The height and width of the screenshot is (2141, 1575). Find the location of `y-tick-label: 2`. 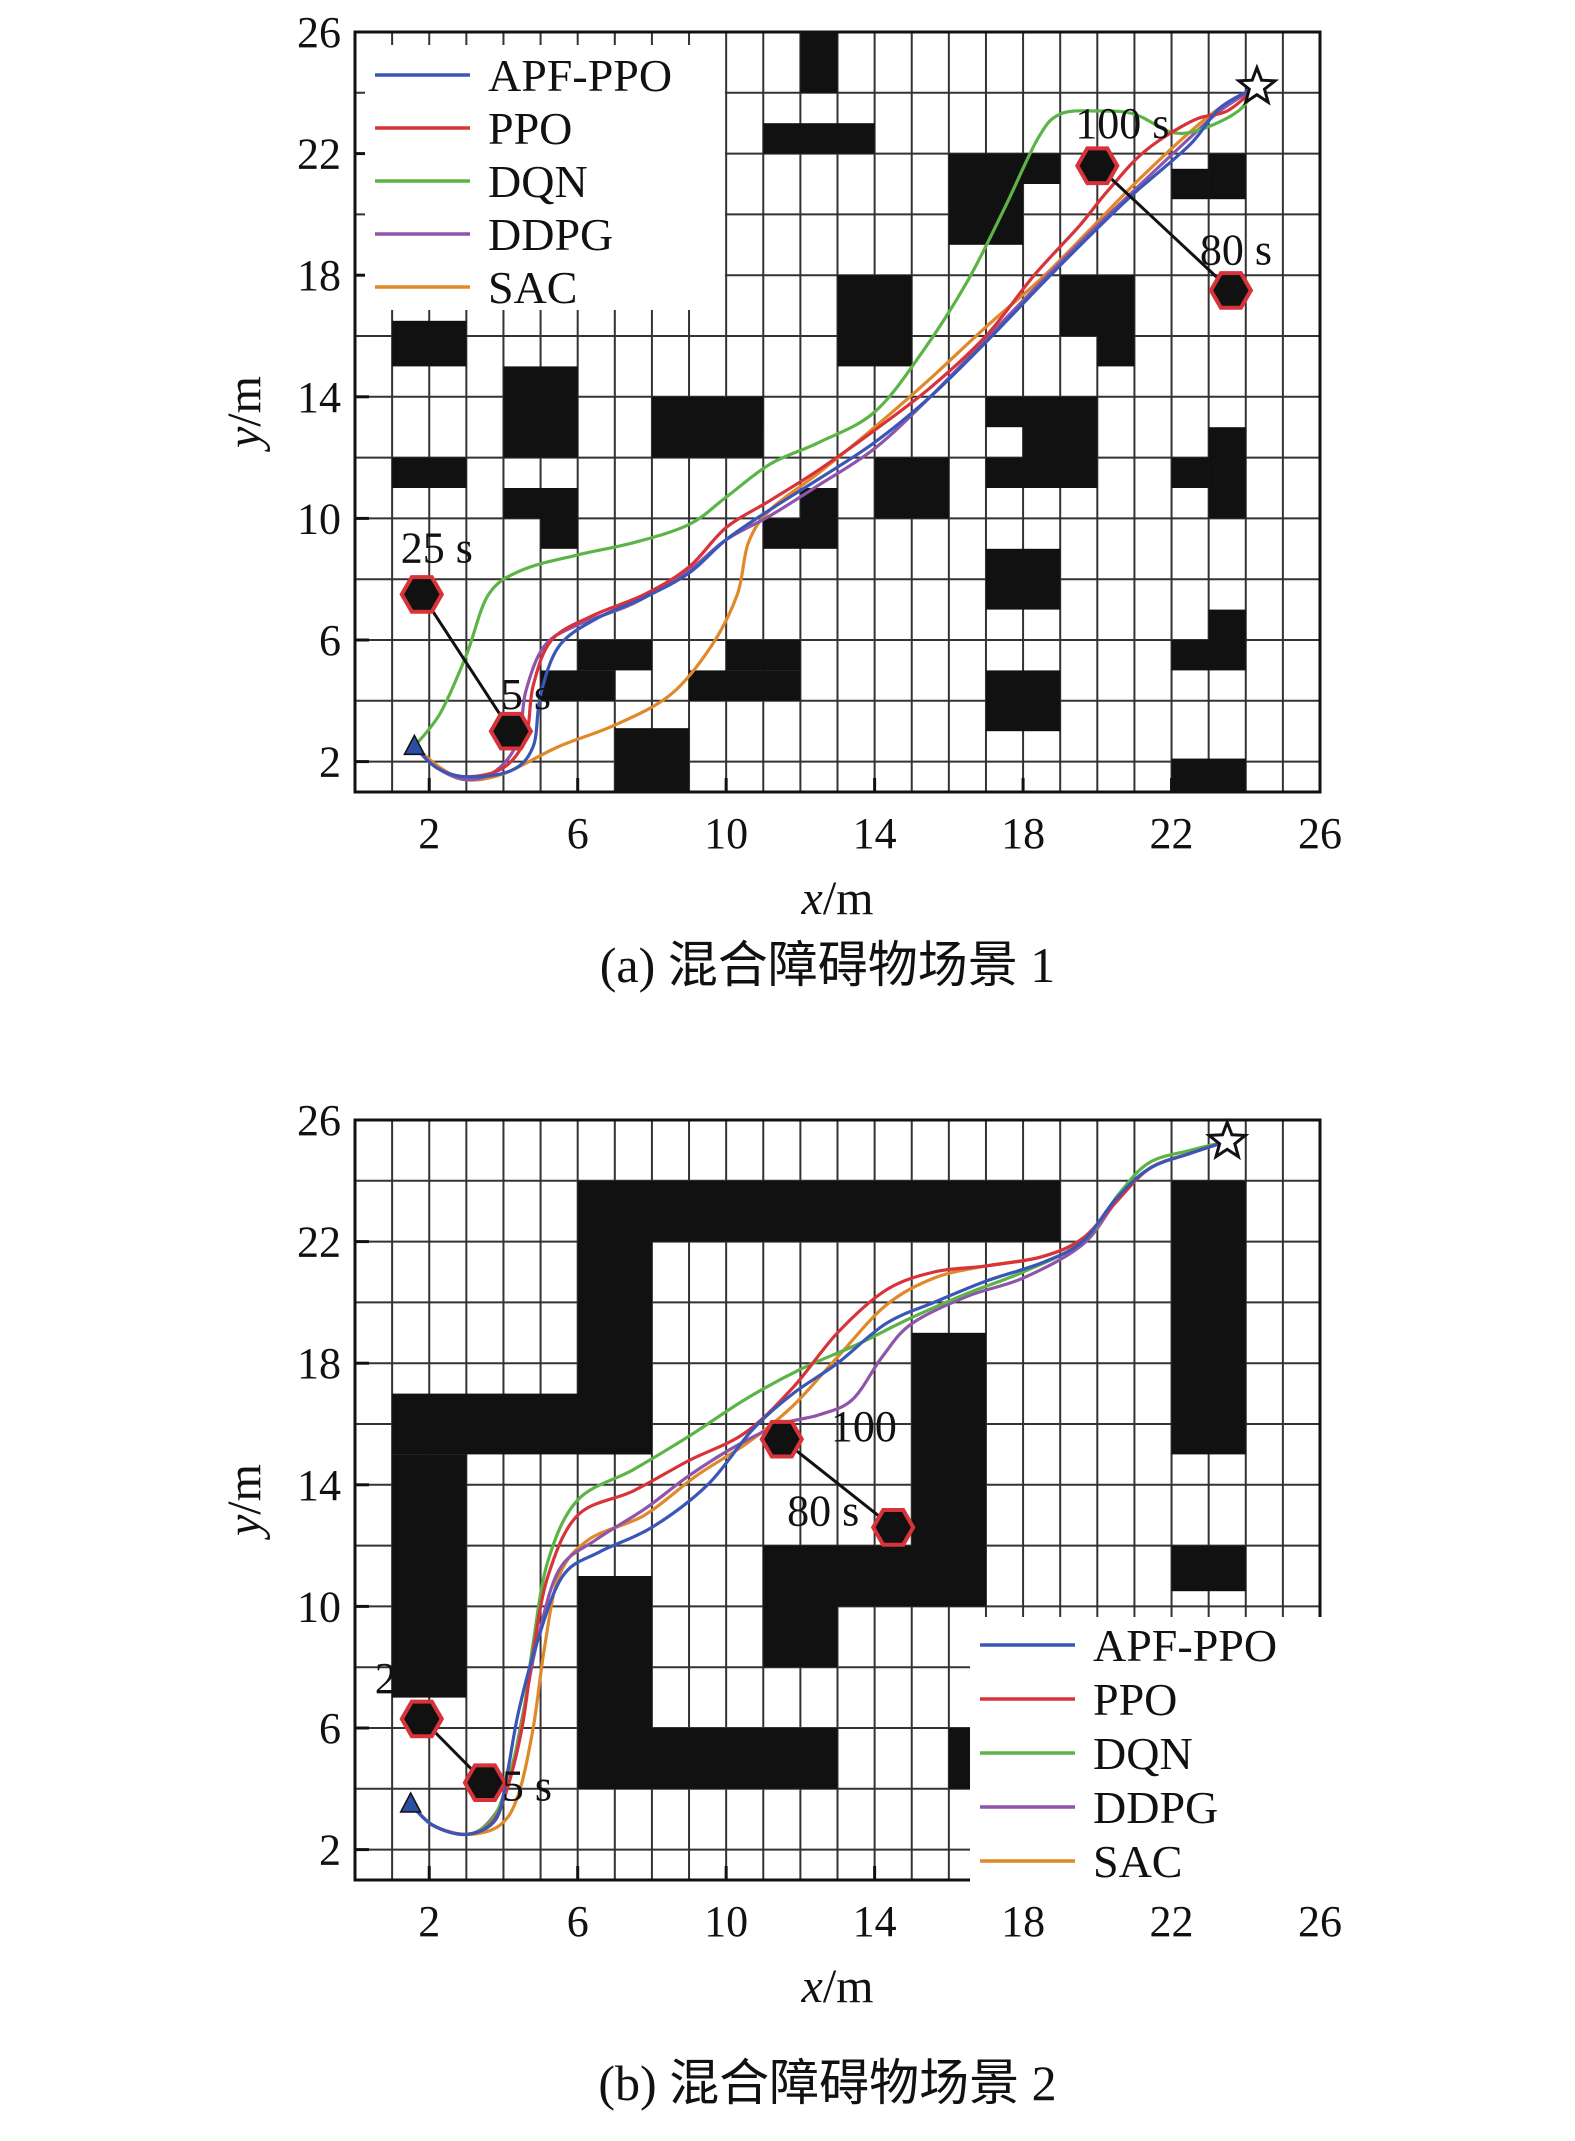

y-tick-label: 2 is located at coordinates (330, 762).